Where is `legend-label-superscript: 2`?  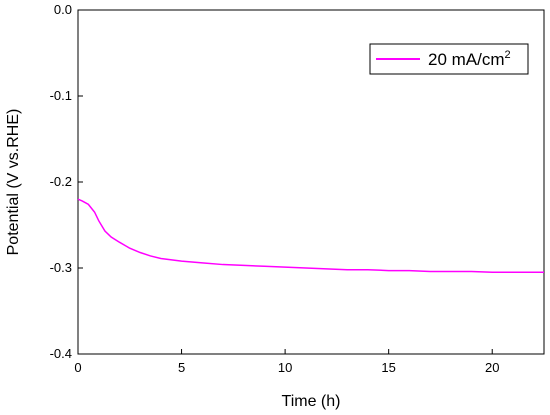
legend-label-superscript: 2 is located at coordinates (508, 55).